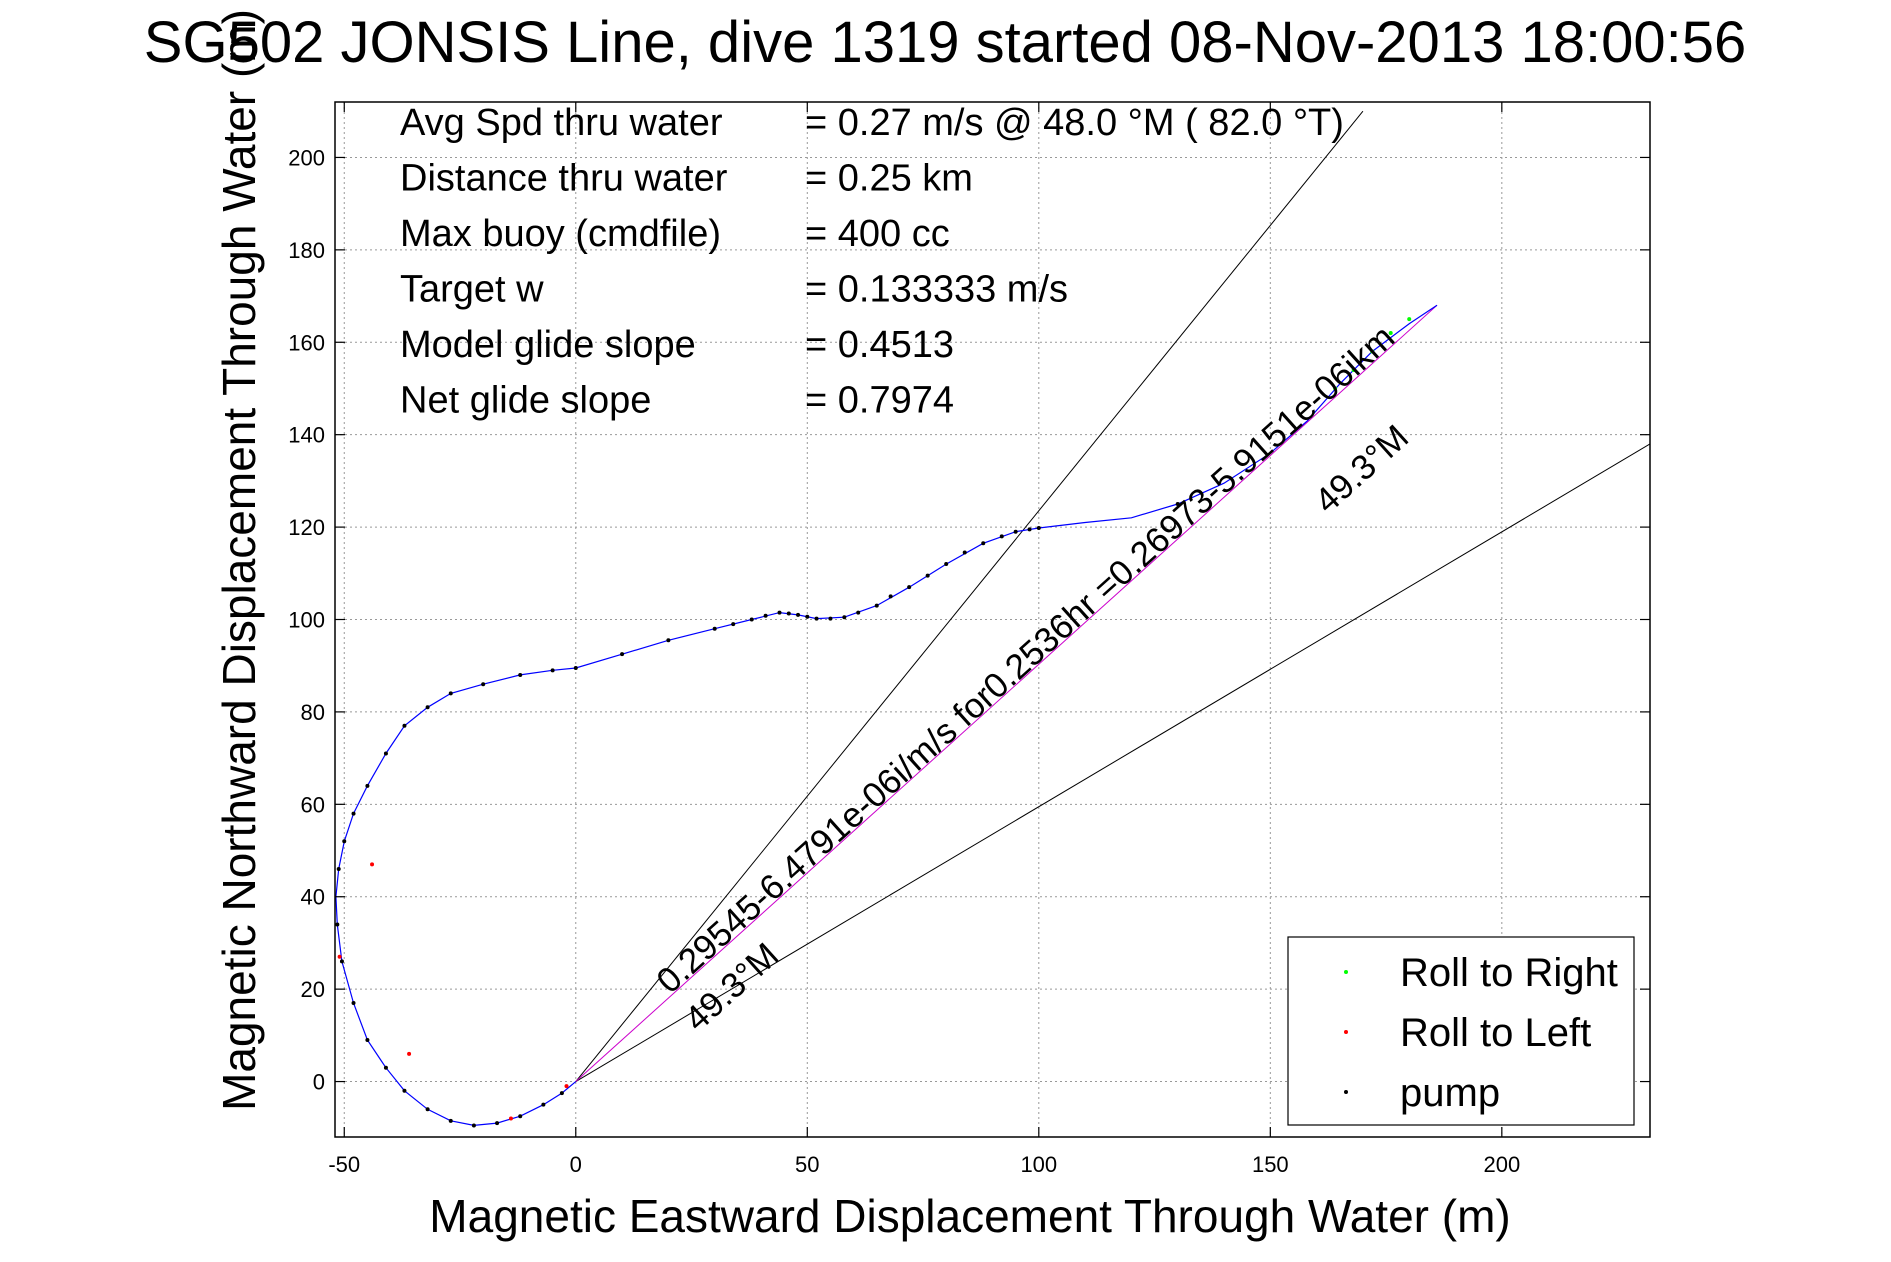  What do you see at coordinates (306, 342) in the screenshot?
I see `y-tick-label: 160` at bounding box center [306, 342].